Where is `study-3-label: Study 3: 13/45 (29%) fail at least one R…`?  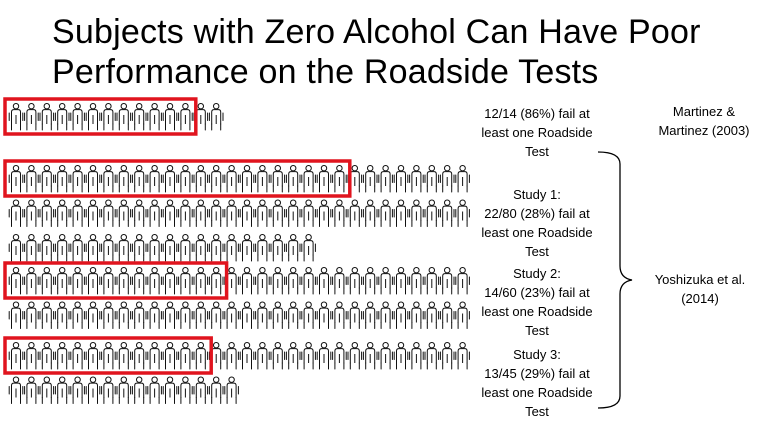
study-3-label: Study 3: 13/45 (29%) fail at least one R… is located at coordinates (537, 383).